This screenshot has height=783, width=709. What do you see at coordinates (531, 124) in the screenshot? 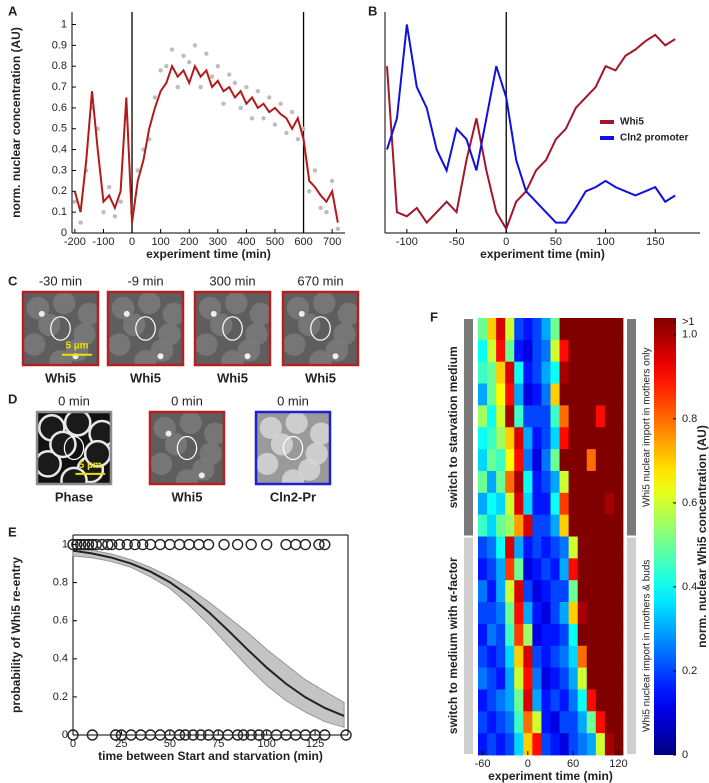
I see `data-line` at bounding box center [531, 124].